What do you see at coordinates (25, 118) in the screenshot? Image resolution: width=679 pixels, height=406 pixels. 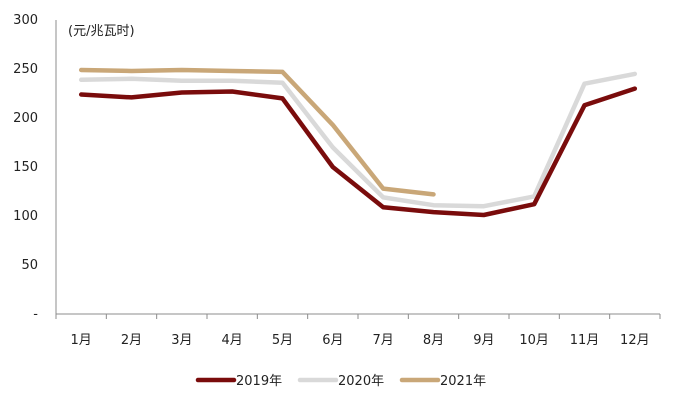 I see `y-tick-label: 200` at bounding box center [25, 118].